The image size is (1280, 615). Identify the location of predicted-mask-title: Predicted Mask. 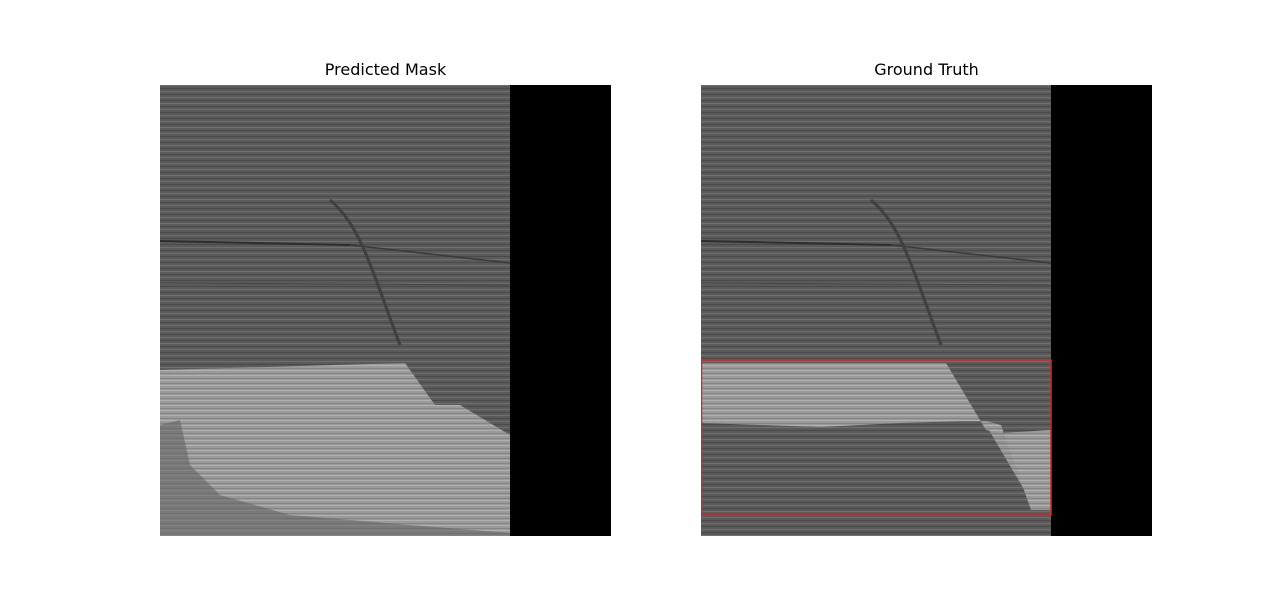
(385, 69).